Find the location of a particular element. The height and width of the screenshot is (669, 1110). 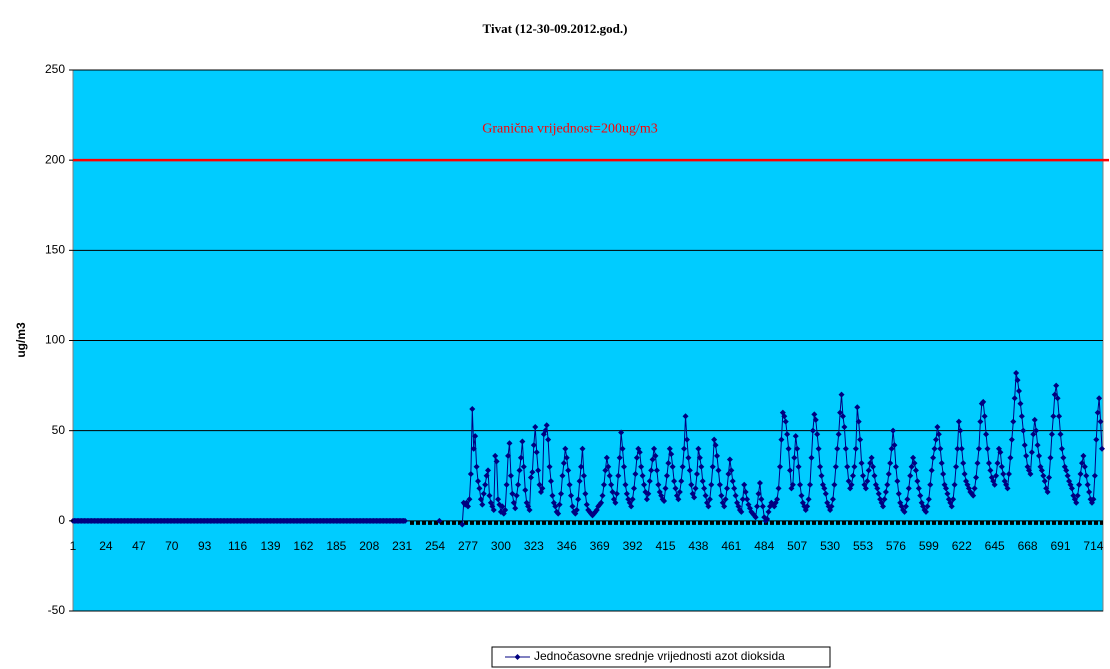

x-tick-label: 346 is located at coordinates (567, 546).